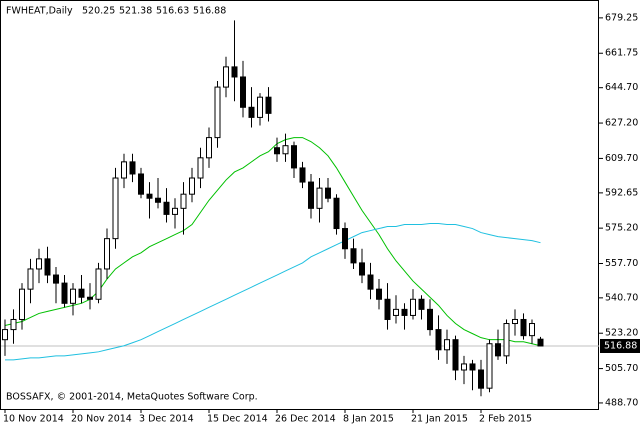 This screenshot has width=640, height=427. I want to click on x-tick-label: 26 Dec 2014, so click(305, 419).